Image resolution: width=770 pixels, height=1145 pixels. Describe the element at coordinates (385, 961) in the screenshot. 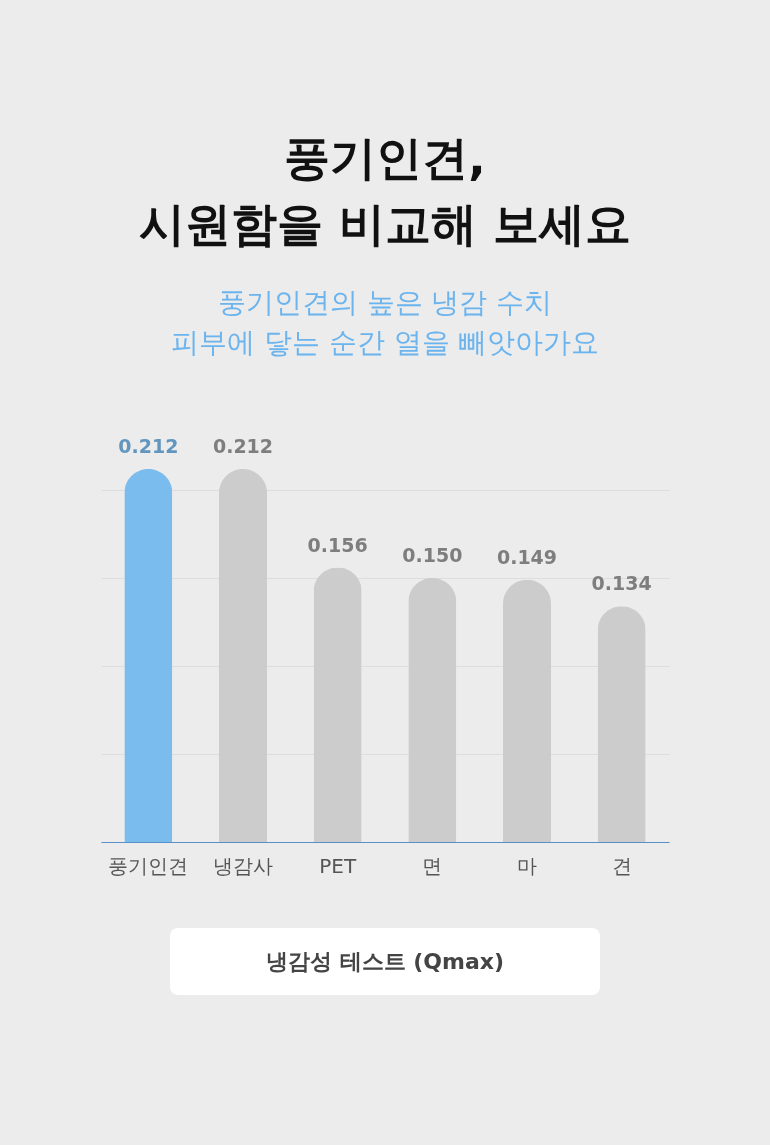

I see `text: 냉감성 테스트 (Qmax)` at that location.